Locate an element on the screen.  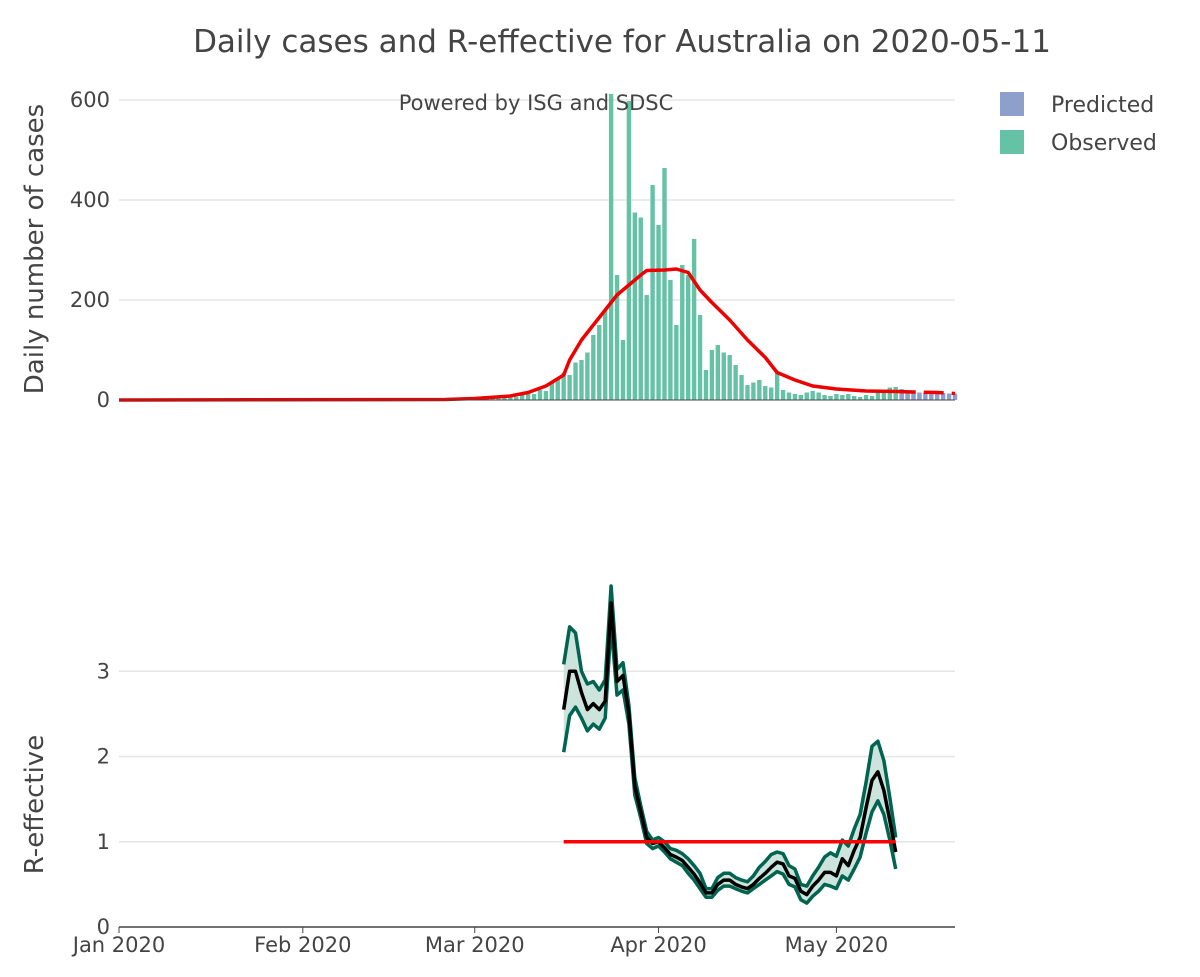
bottom-y-axis-label: R-effective is located at coordinates (35, 804).